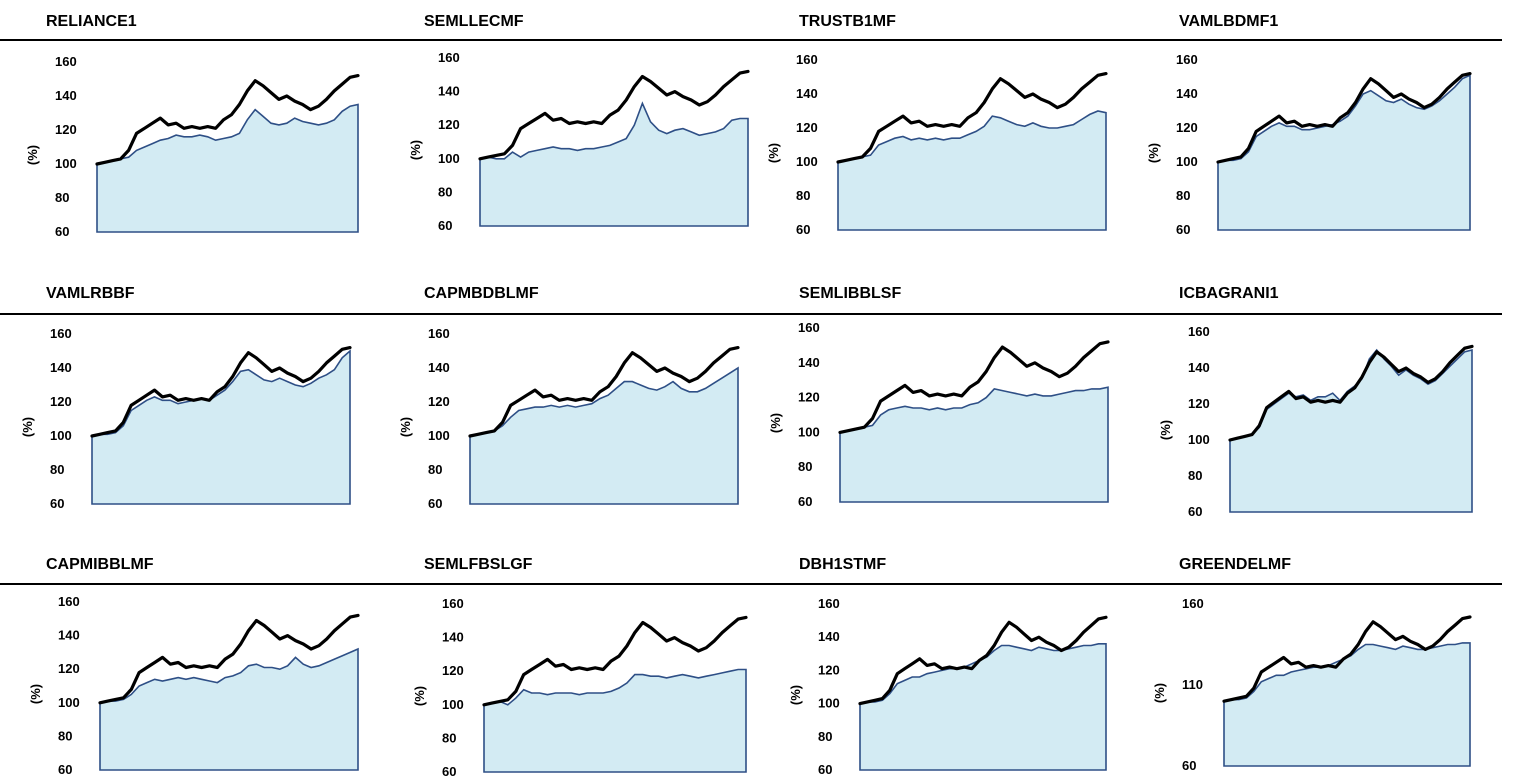  Describe the element at coordinates (478, 564) in the screenshot. I see `chart-title-semlfbslgf: SEMLFBSLGF` at that location.